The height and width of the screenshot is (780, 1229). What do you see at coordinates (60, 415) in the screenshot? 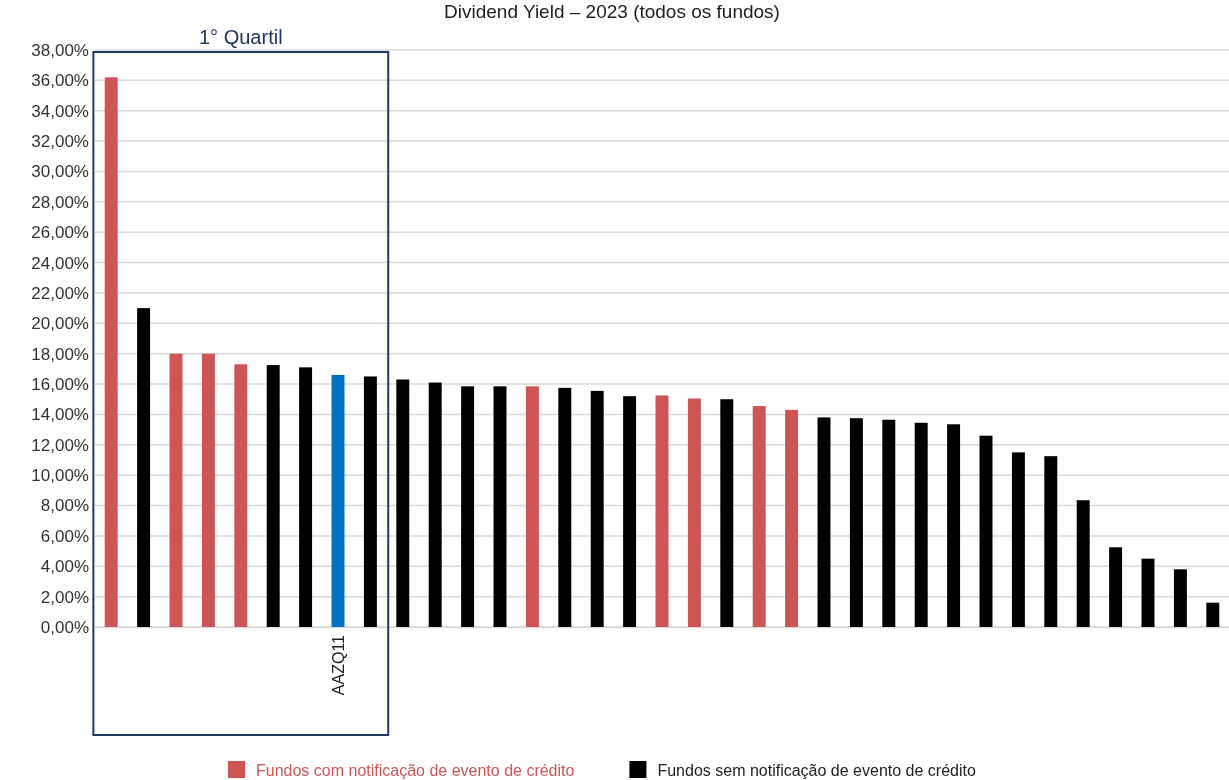
I see `y-tick-label: 14,00%` at bounding box center [60, 415].